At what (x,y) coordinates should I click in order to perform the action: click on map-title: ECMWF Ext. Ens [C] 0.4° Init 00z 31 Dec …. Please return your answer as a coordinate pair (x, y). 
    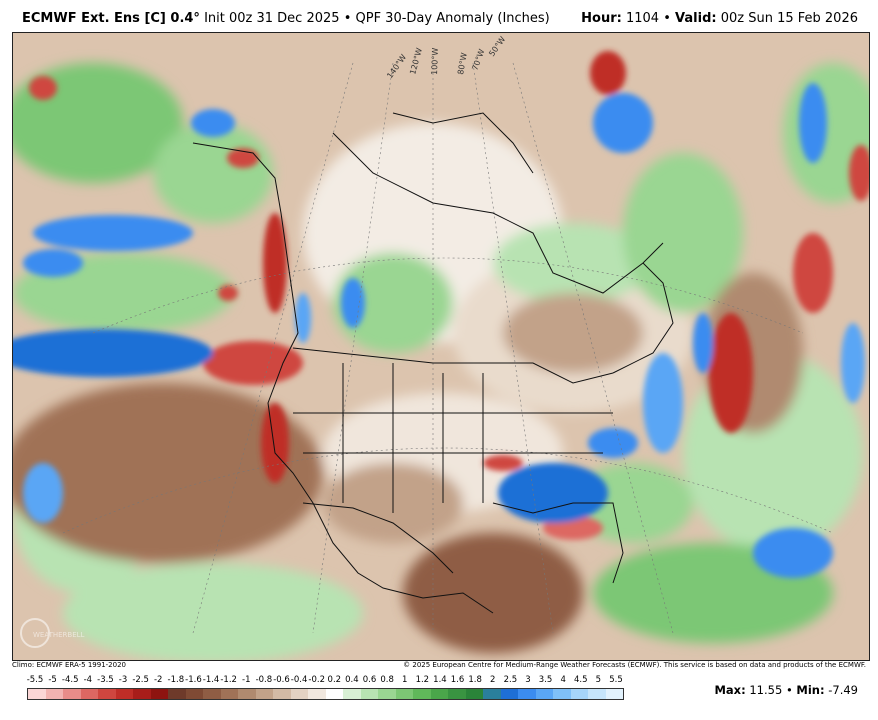
    Looking at the image, I should click on (286, 18).